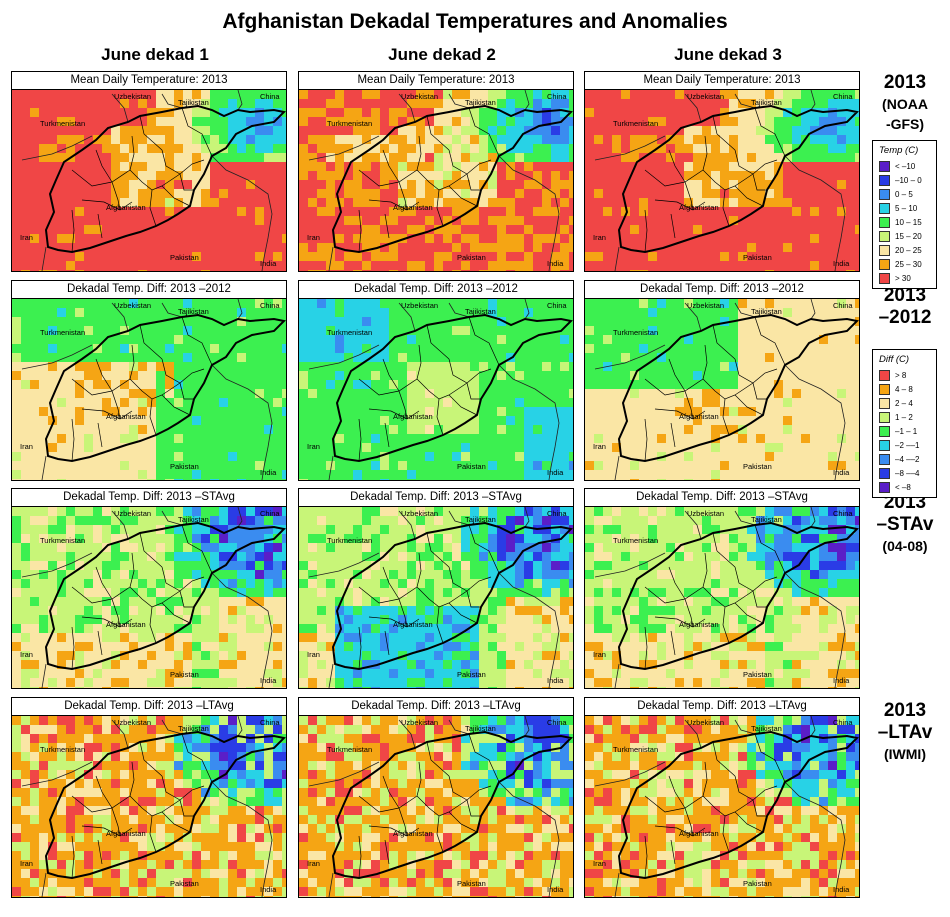 This screenshot has height=917, width=950. What do you see at coordinates (403, 405) in the screenshot?
I see `province-boundary` at bounding box center [403, 405].